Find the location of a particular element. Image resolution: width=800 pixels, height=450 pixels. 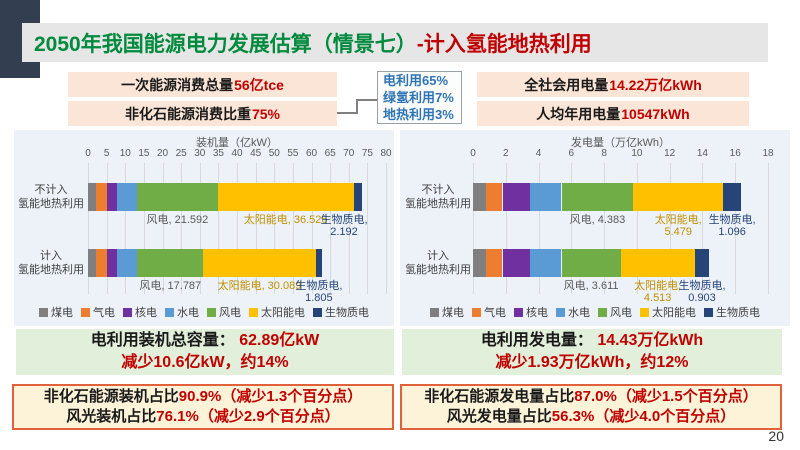

share-value: 90.9% is located at coordinates (200, 396).